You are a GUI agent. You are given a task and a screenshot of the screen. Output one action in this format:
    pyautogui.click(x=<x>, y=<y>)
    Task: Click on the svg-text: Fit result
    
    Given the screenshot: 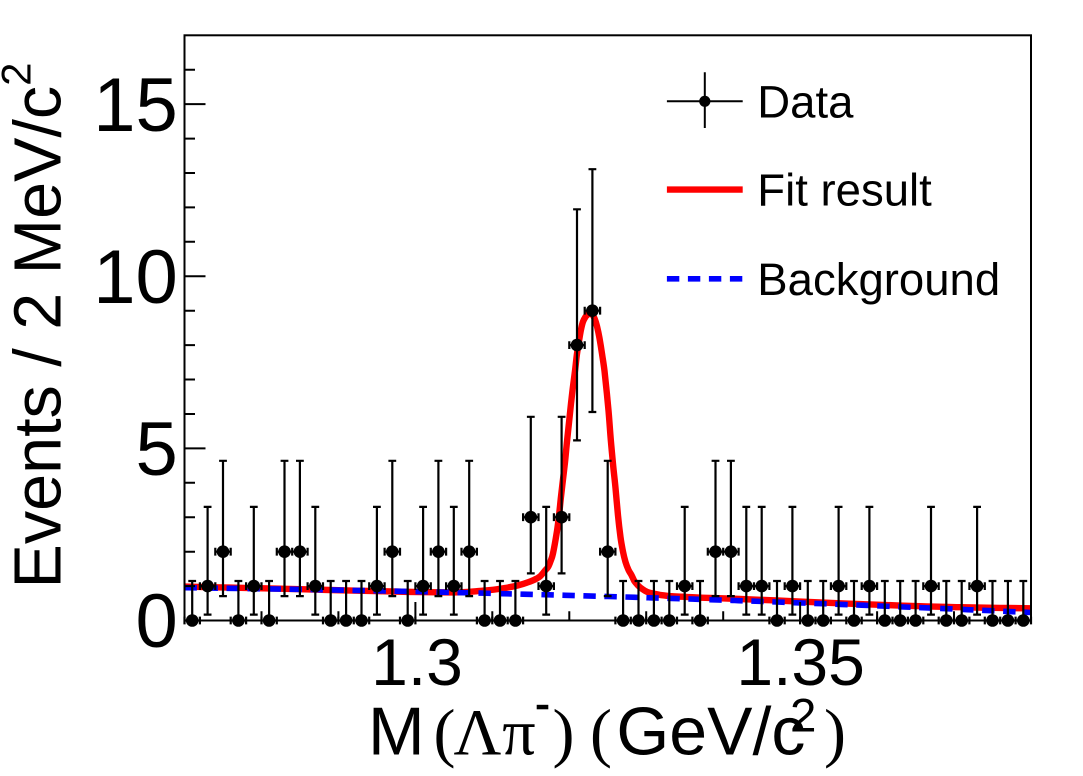 What is the action you would take?
    pyautogui.click(x=844, y=190)
    